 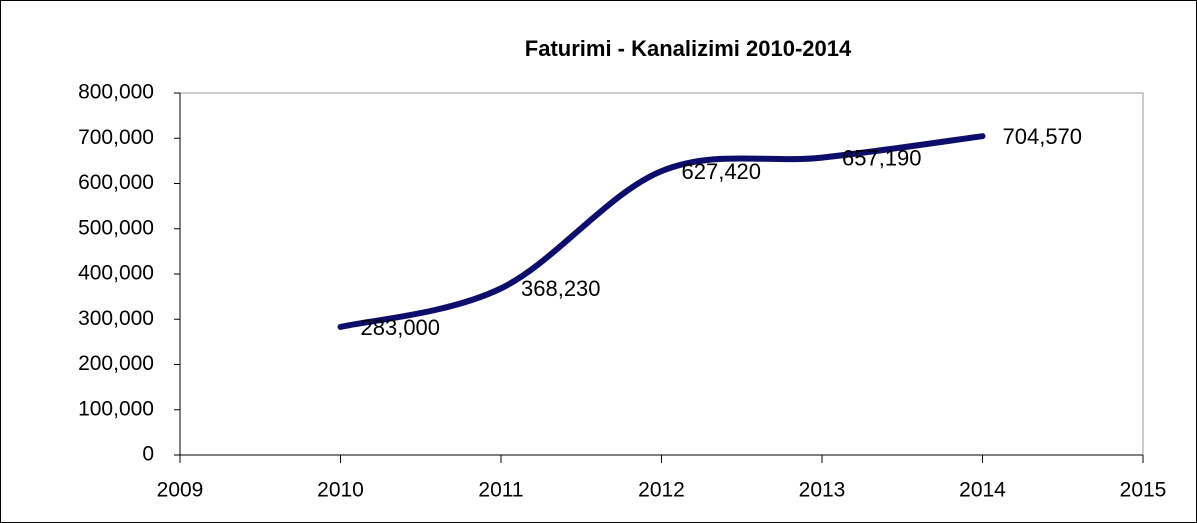 I want to click on y-tick-label: 600,000, so click(x=116, y=182).